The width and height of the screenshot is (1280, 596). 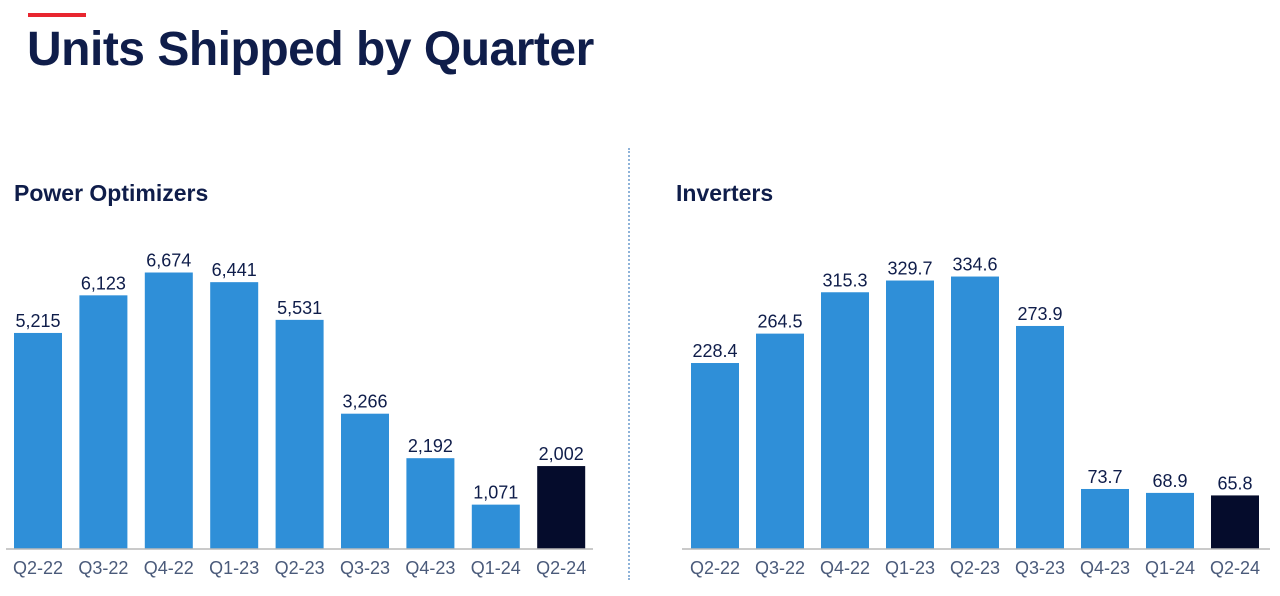 What do you see at coordinates (1234, 483) in the screenshot?
I see `inverters-value-label: 65.8` at bounding box center [1234, 483].